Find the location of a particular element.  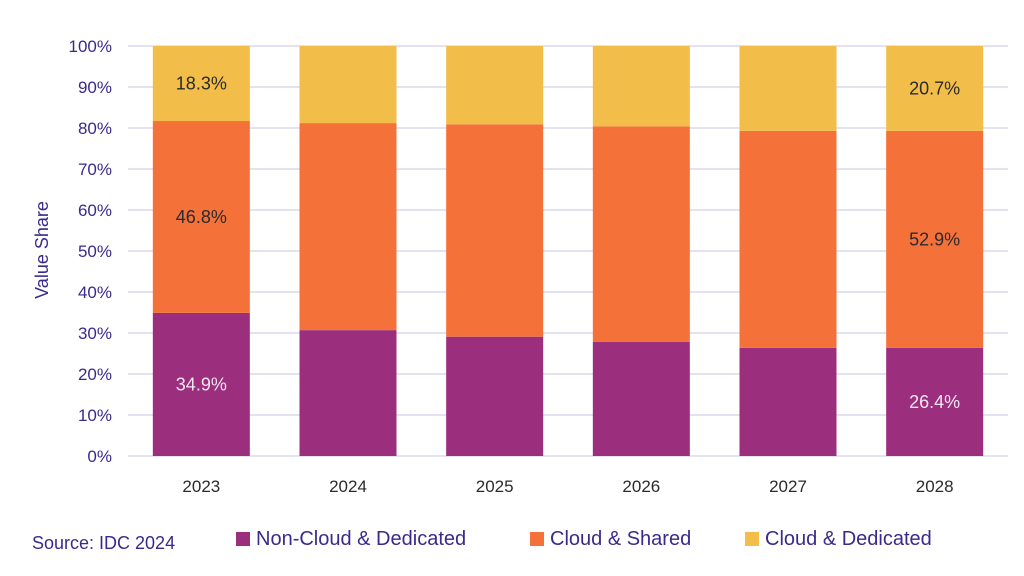

y-tick-label: 70% is located at coordinates (95, 169).